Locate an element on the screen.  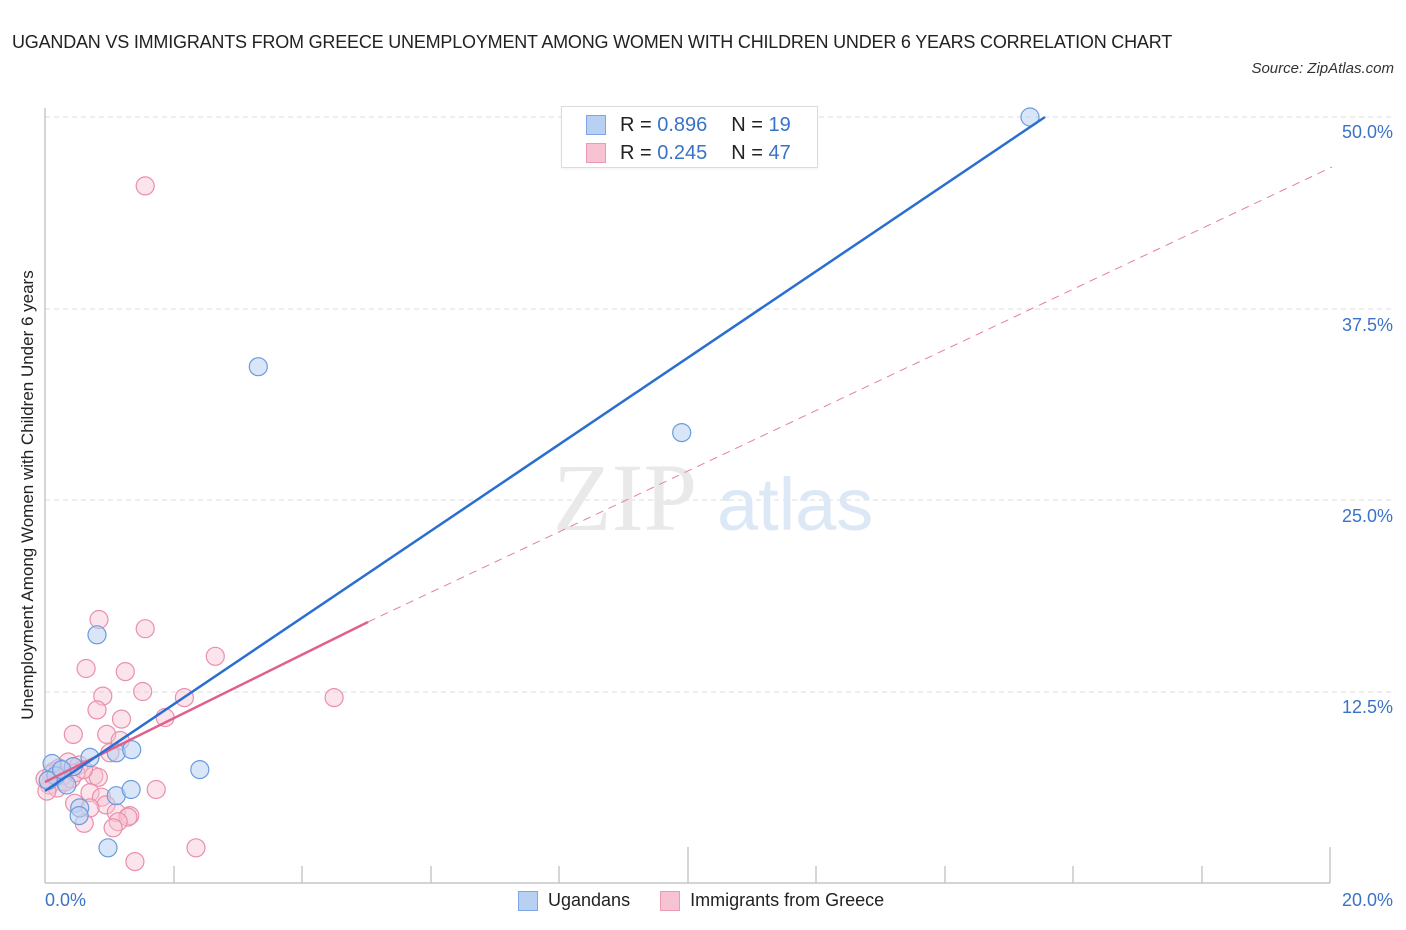
source-credit: Source: ZipAtlas.com is located at coordinates (1322, 68).